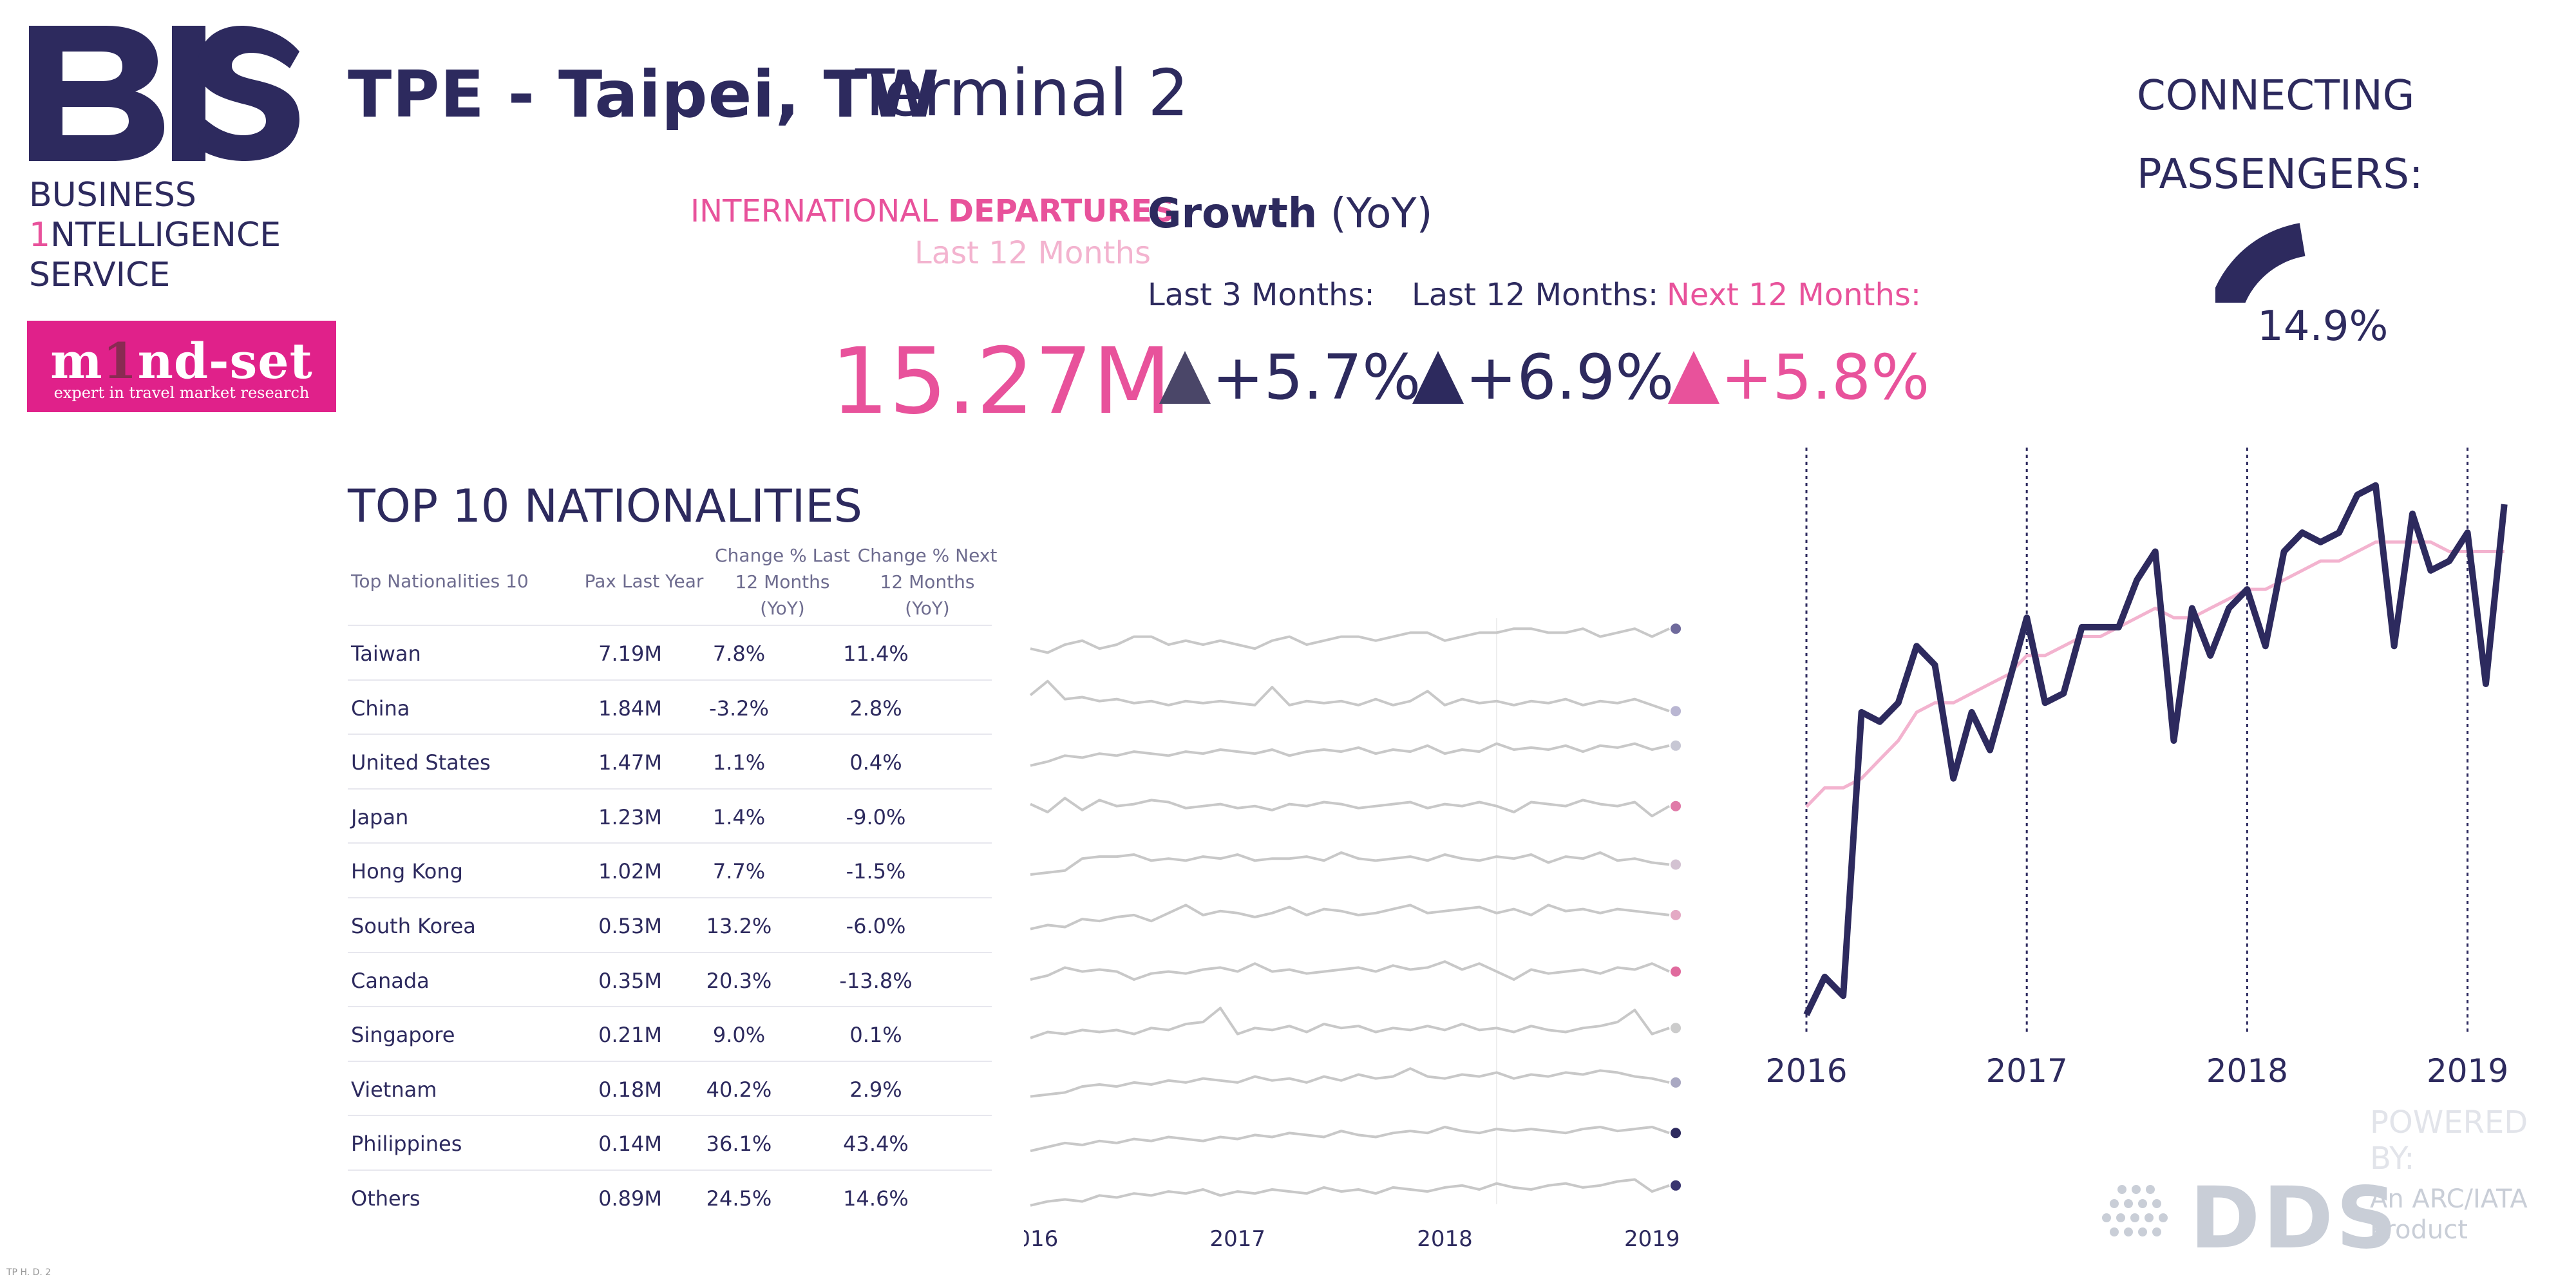  Describe the element at coordinates (1233, 214) in the screenshot. I see `growth-word: Growth` at that location.